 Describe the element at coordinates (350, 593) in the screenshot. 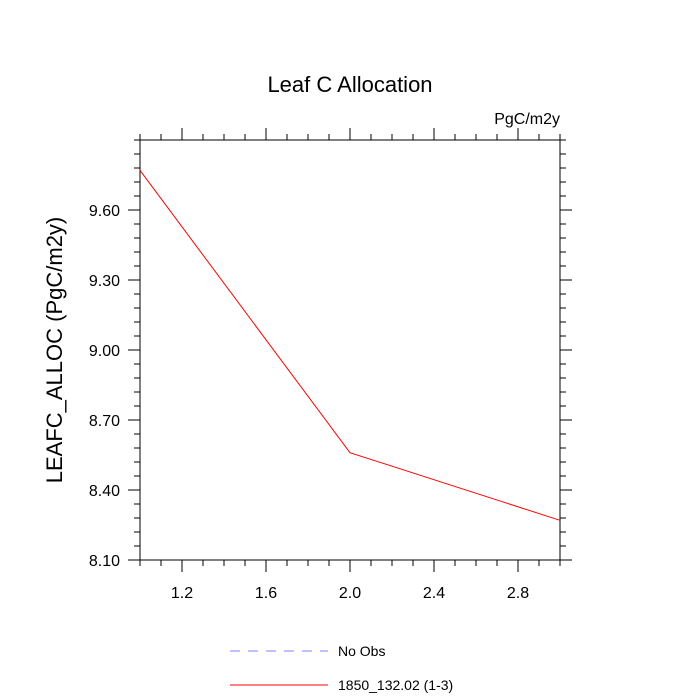

I see `x-tick-label: 2.0` at that location.